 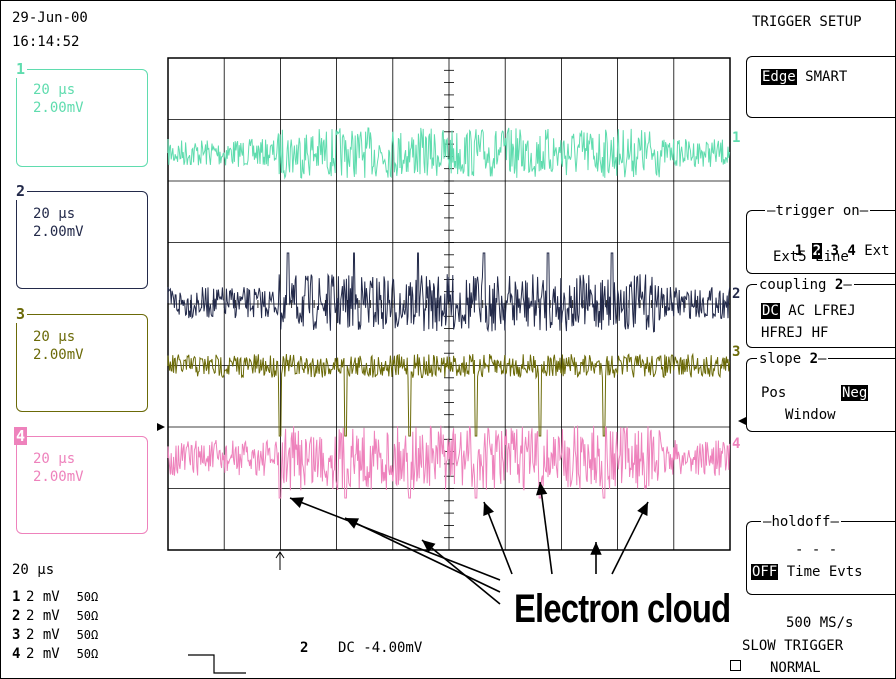 I want to click on channel-2-timebase: 20 µs, so click(x=54, y=214).